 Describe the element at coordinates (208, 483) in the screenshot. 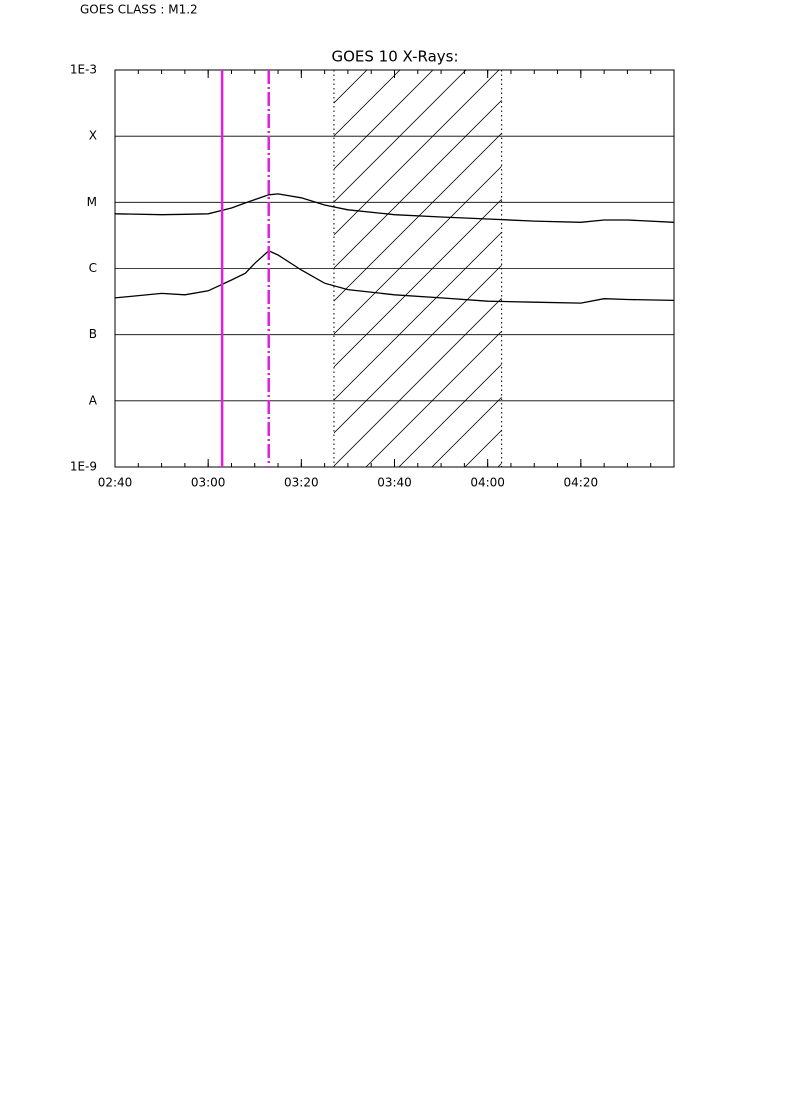

I see `x-tick-label: 03:00` at that location.